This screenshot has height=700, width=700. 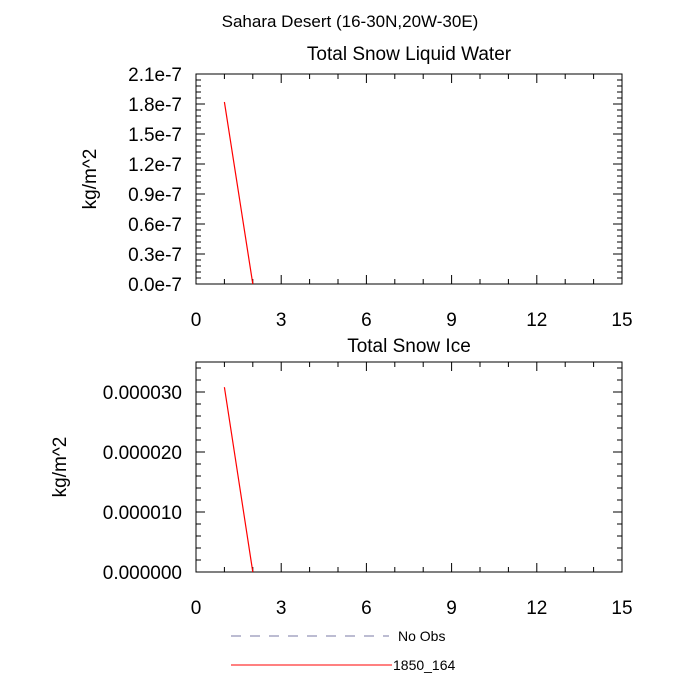 I want to click on y-tick-label: 1.8e-7, so click(x=155, y=105).